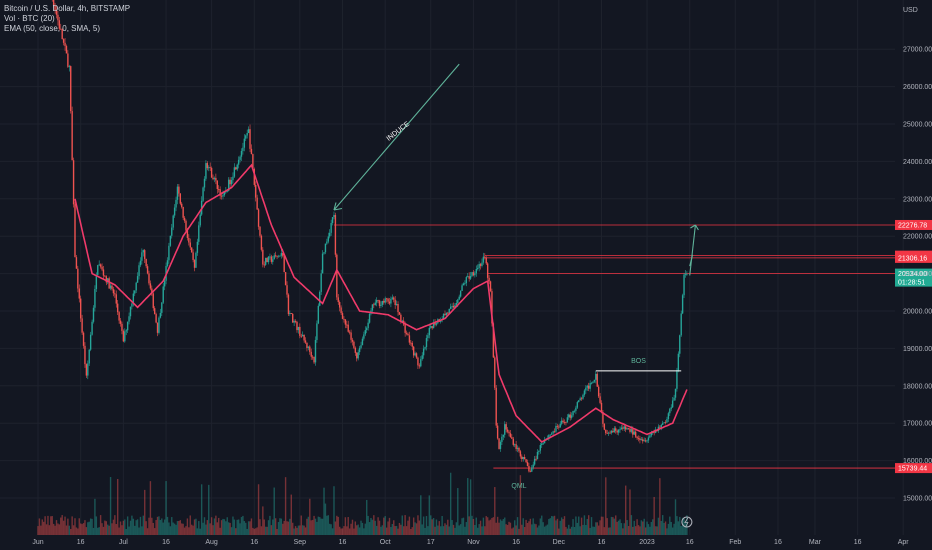 This screenshot has height=550, width=932. Describe the element at coordinates (67, 8) in the screenshot. I see `legend-symbol: Bitcoin / U.S. Dollar, 4h, BITSTAMP` at that location.